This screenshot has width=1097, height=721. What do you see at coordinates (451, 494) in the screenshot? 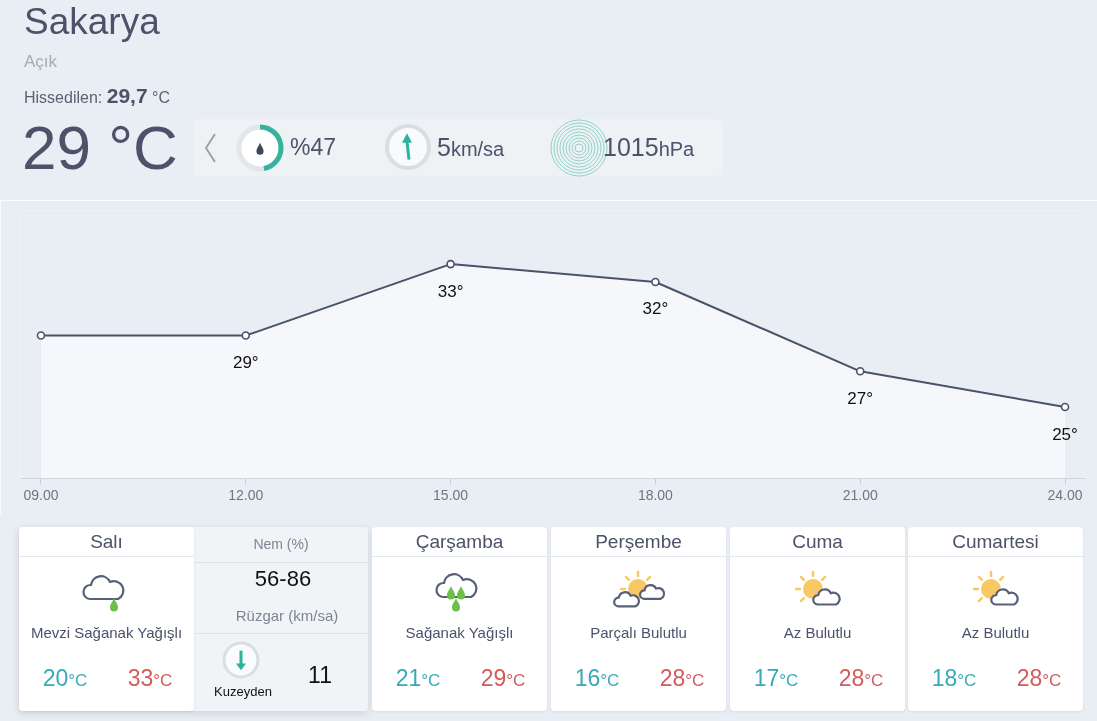
I see `x-tick-label: 15.00` at bounding box center [451, 494].